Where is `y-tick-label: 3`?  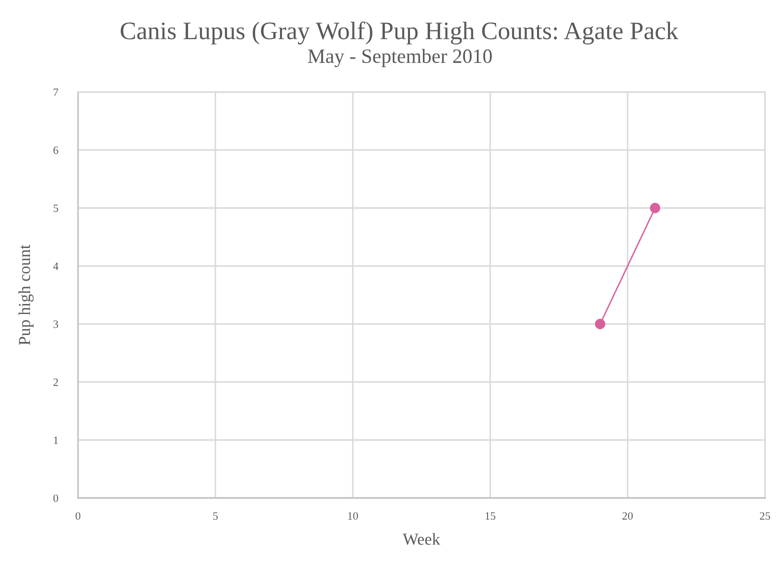 y-tick-label: 3 is located at coordinates (56, 324).